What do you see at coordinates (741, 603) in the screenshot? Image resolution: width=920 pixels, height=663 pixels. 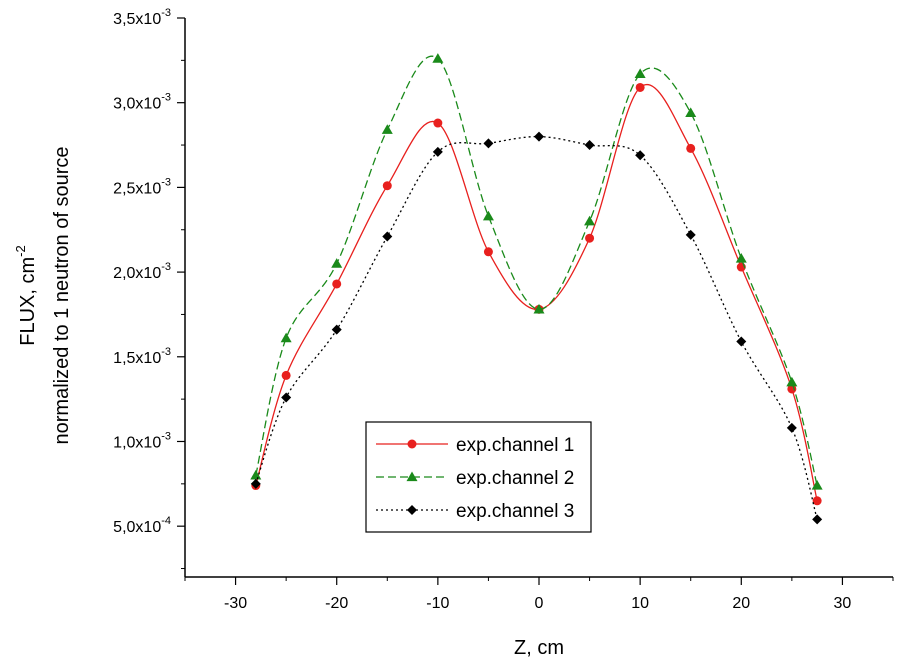 I see `x-tick-label: 20` at bounding box center [741, 603].